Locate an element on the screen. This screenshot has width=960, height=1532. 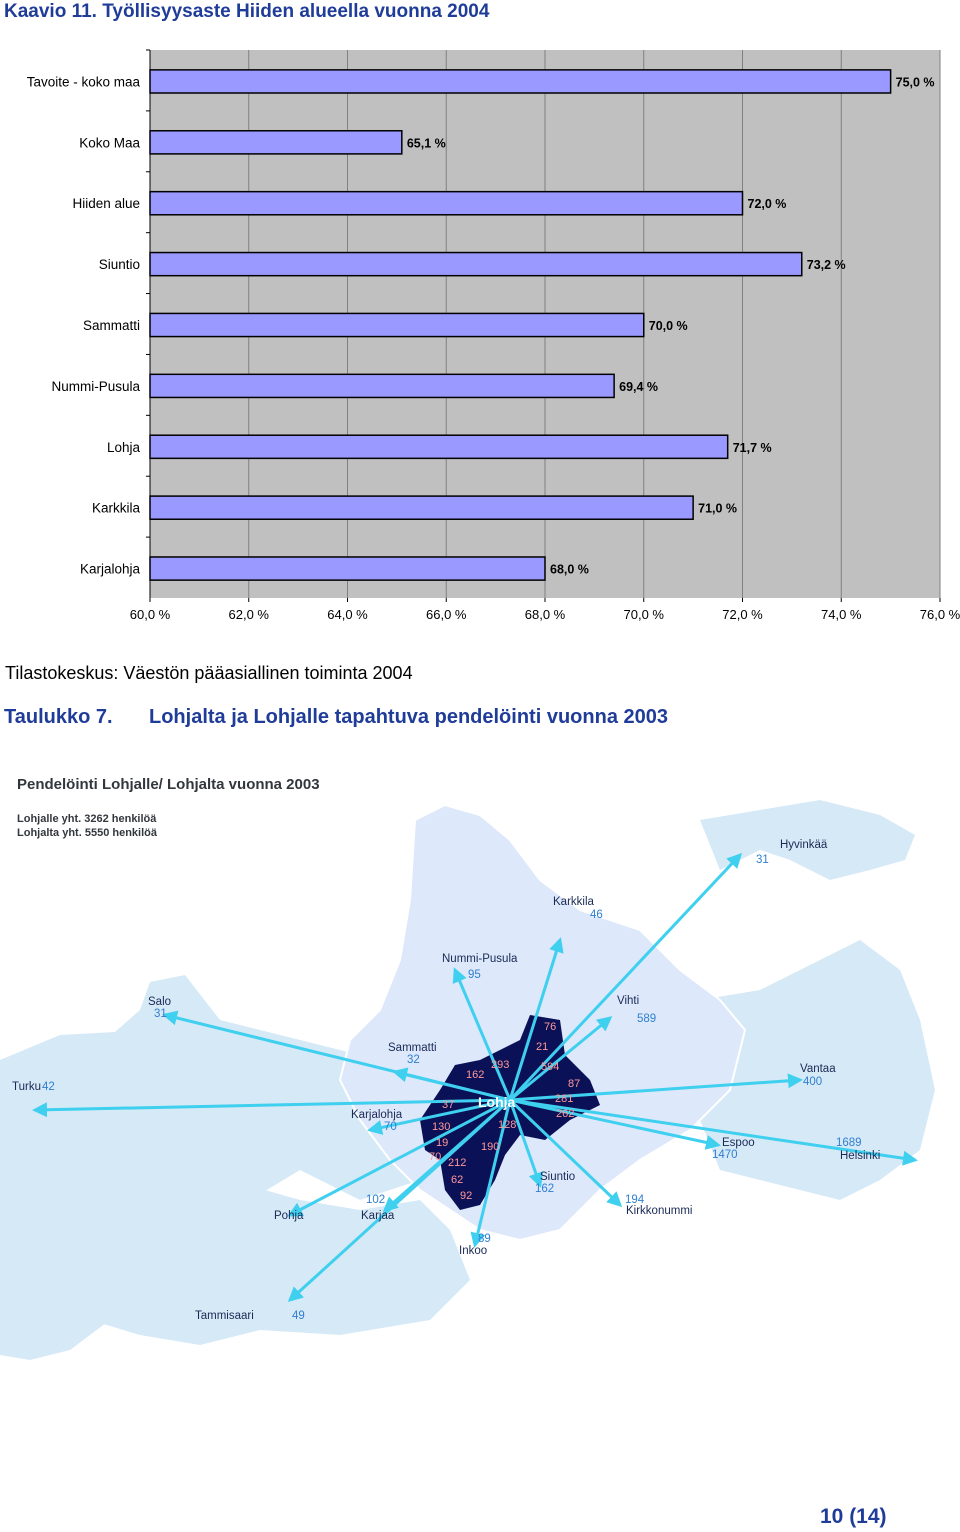
category-label: Nummi-Pusula is located at coordinates (95, 386).